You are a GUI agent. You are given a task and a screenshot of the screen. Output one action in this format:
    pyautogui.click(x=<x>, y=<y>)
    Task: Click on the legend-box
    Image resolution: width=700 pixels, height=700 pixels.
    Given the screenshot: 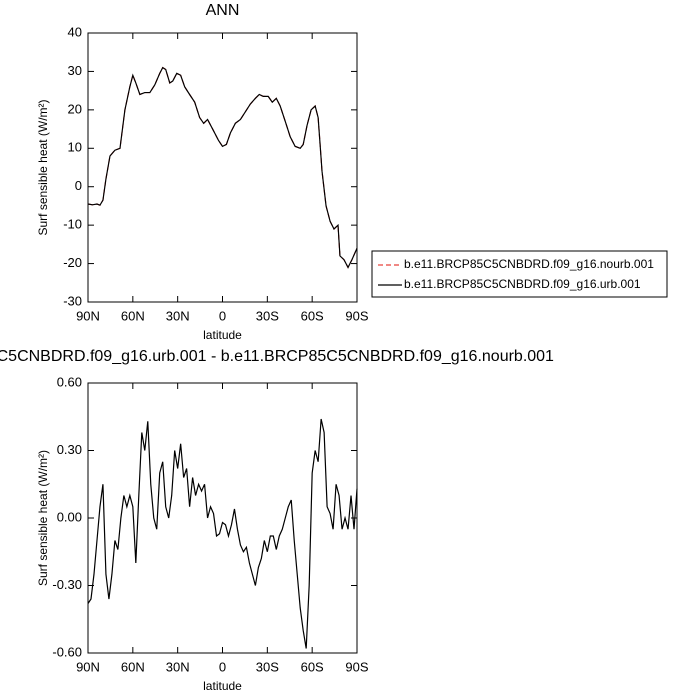 What is the action you would take?
    pyautogui.click(x=519, y=274)
    